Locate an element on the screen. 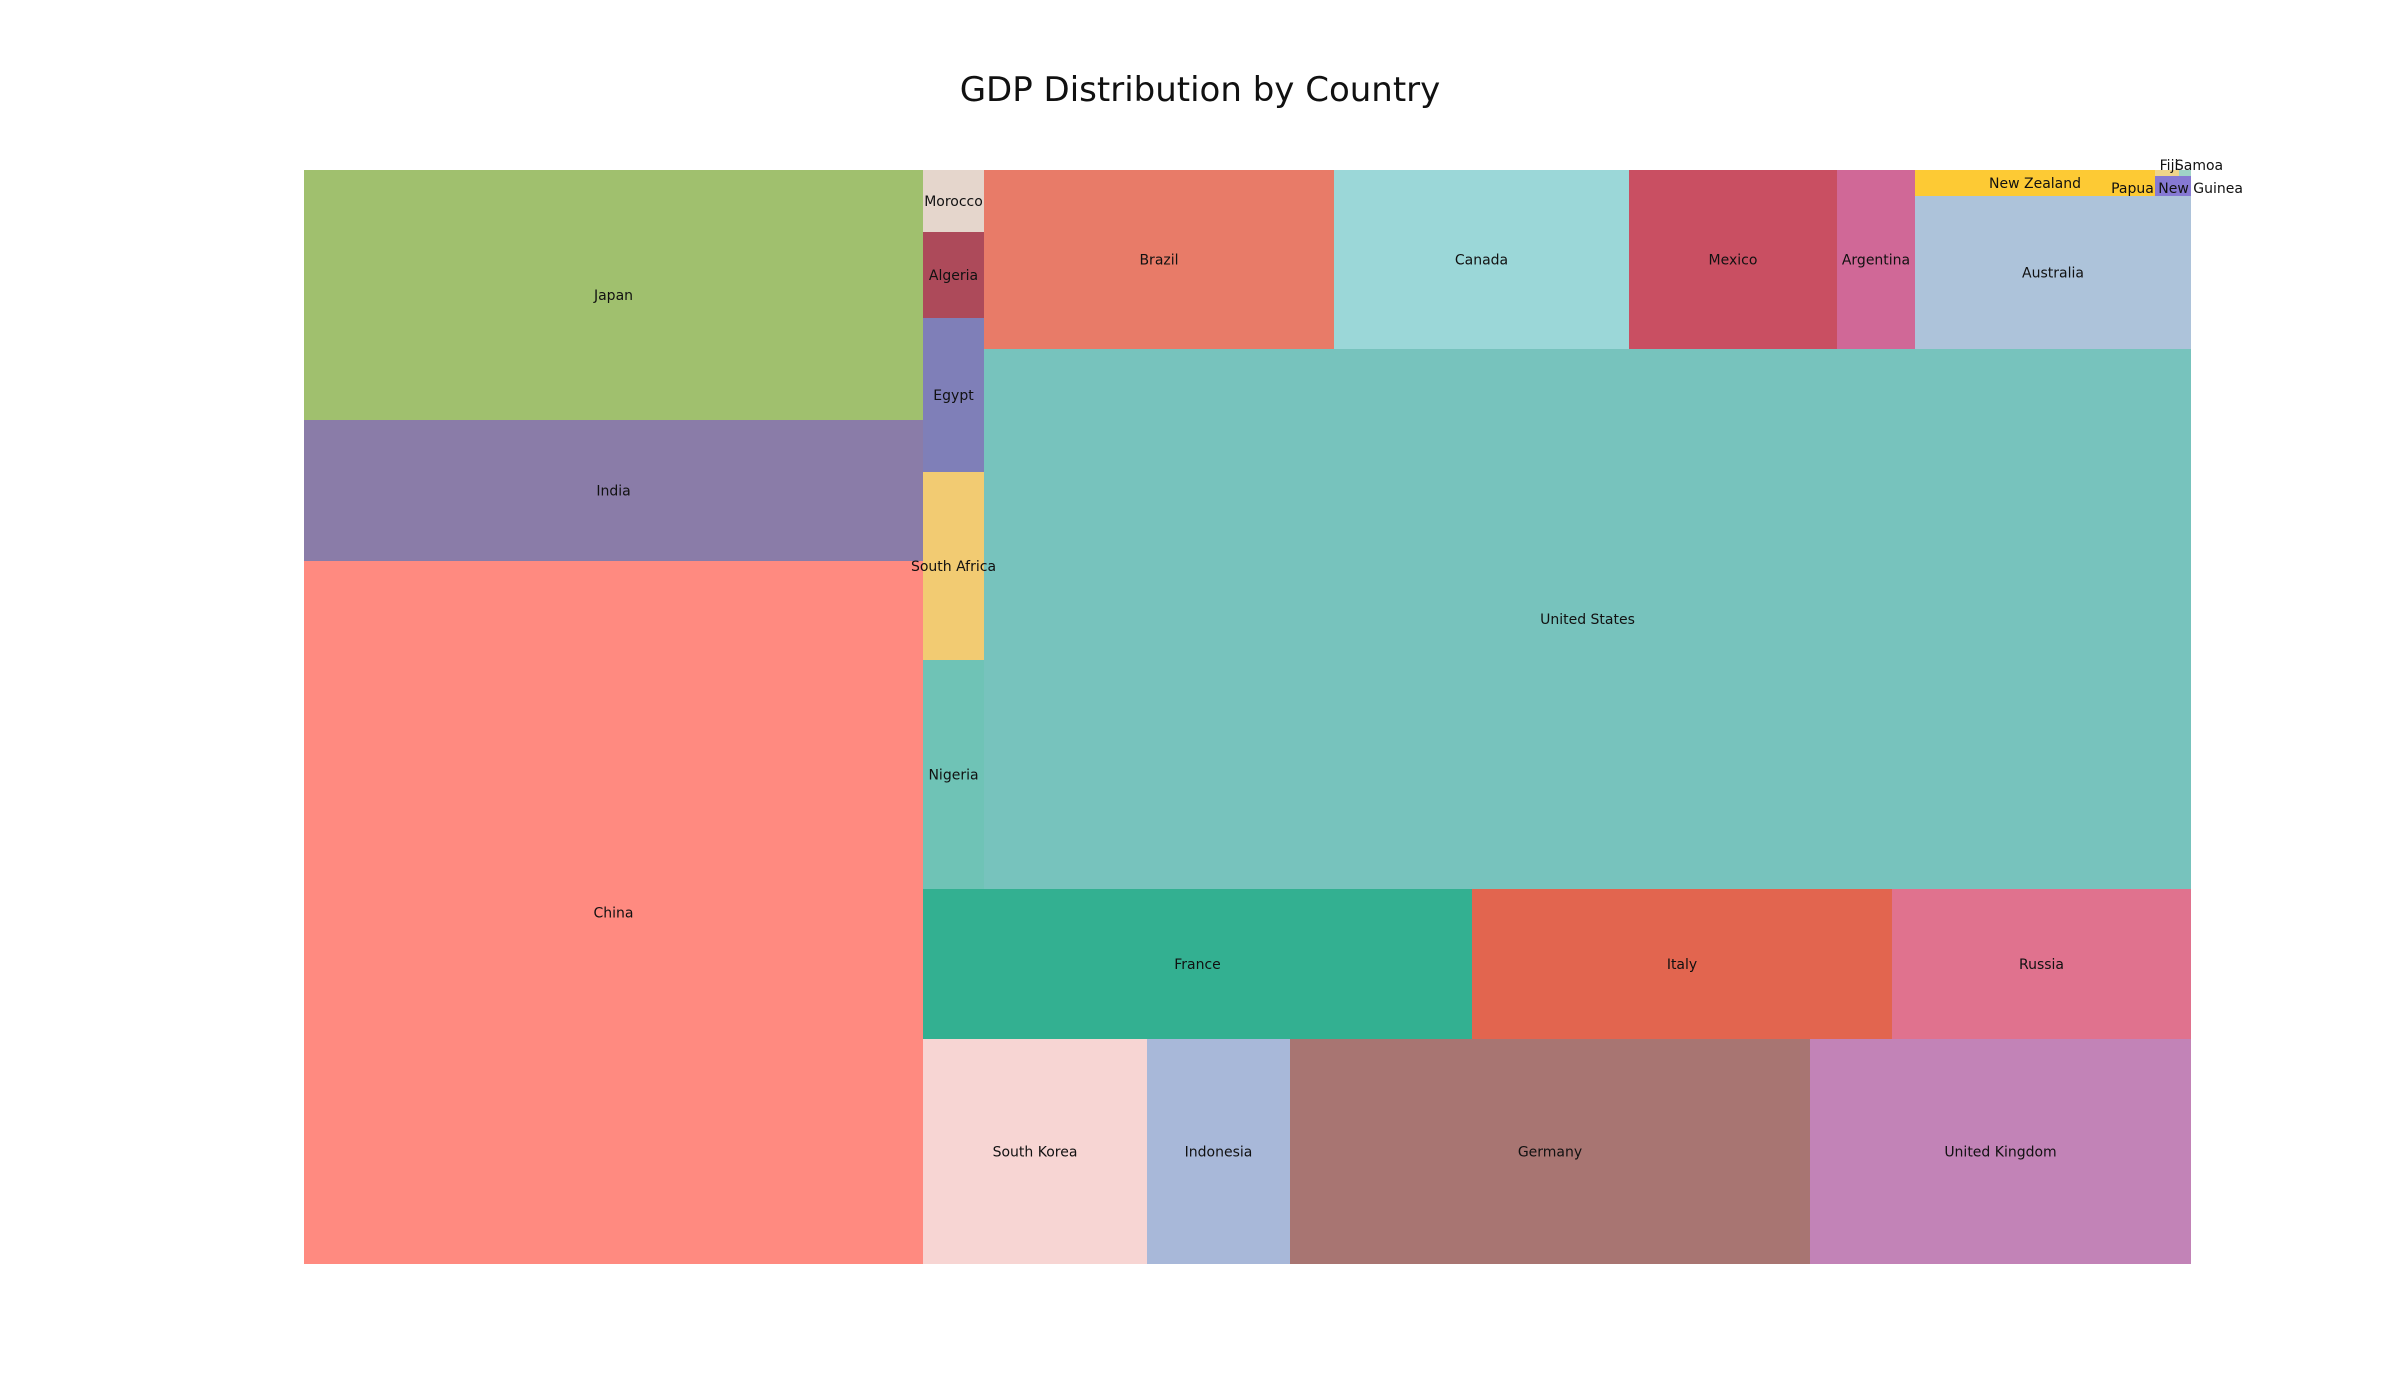  treemap-cell-papua-new-guinea is located at coordinates (2173, 186).